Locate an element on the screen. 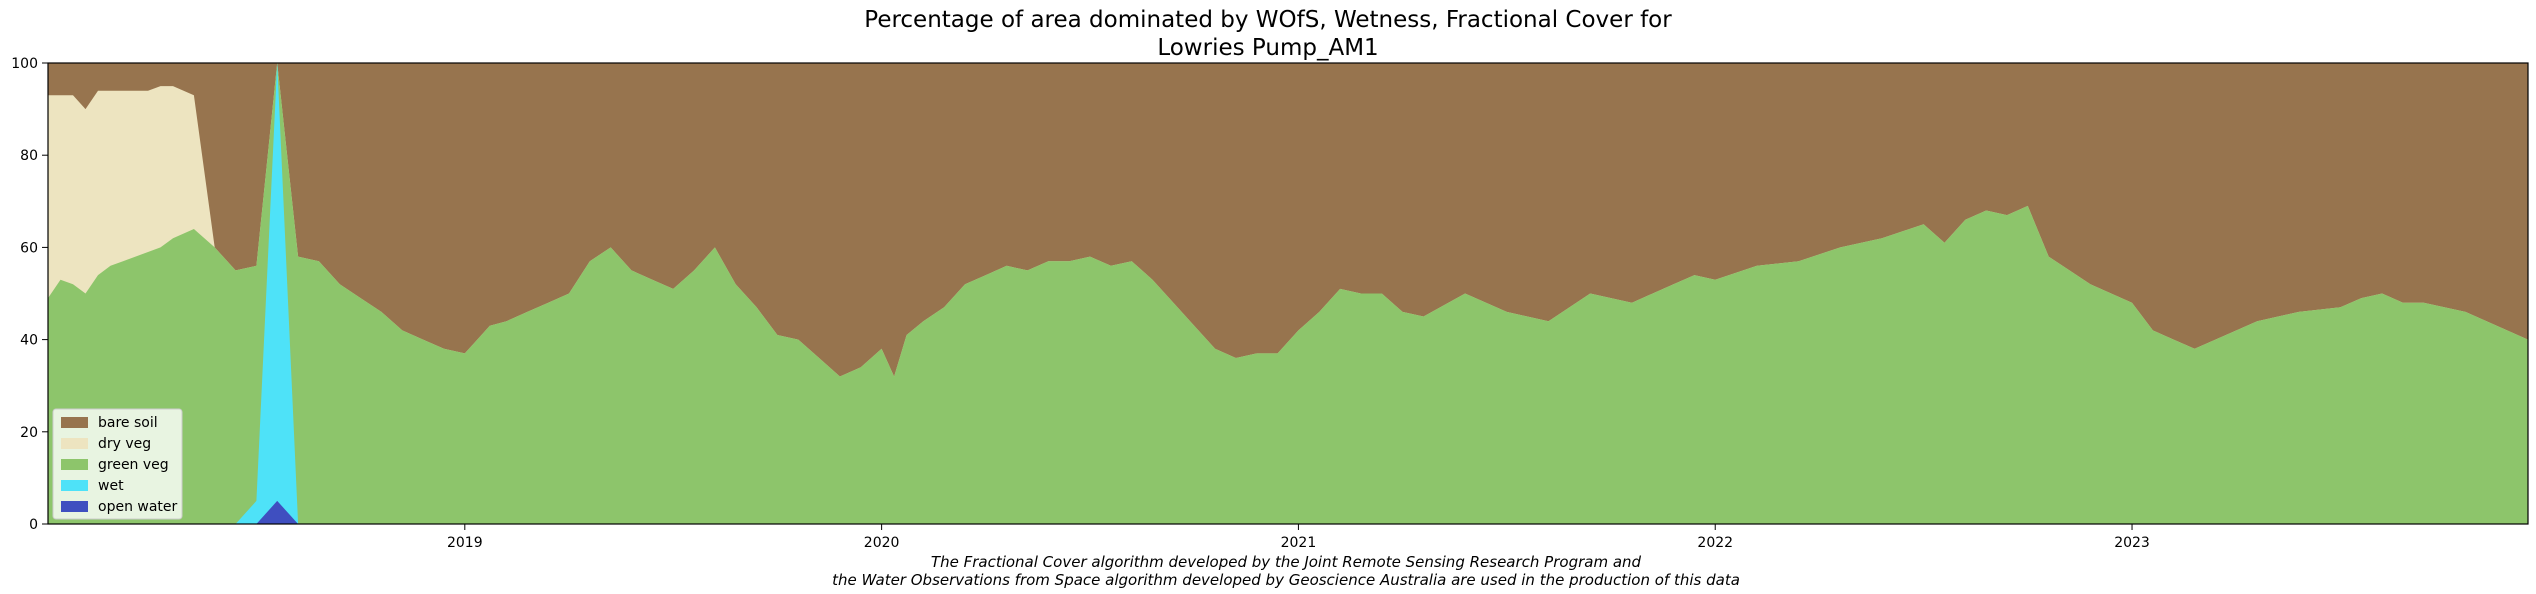 The width and height of the screenshot is (2536, 594). y-axis: 0 20 40 60 80 100 is located at coordinates (29, 294).